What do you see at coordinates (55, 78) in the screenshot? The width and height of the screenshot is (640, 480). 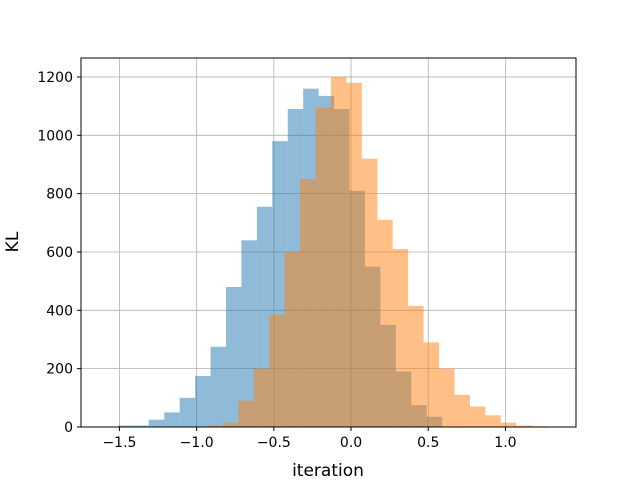 I see `y-tick-label: 1200` at bounding box center [55, 78].